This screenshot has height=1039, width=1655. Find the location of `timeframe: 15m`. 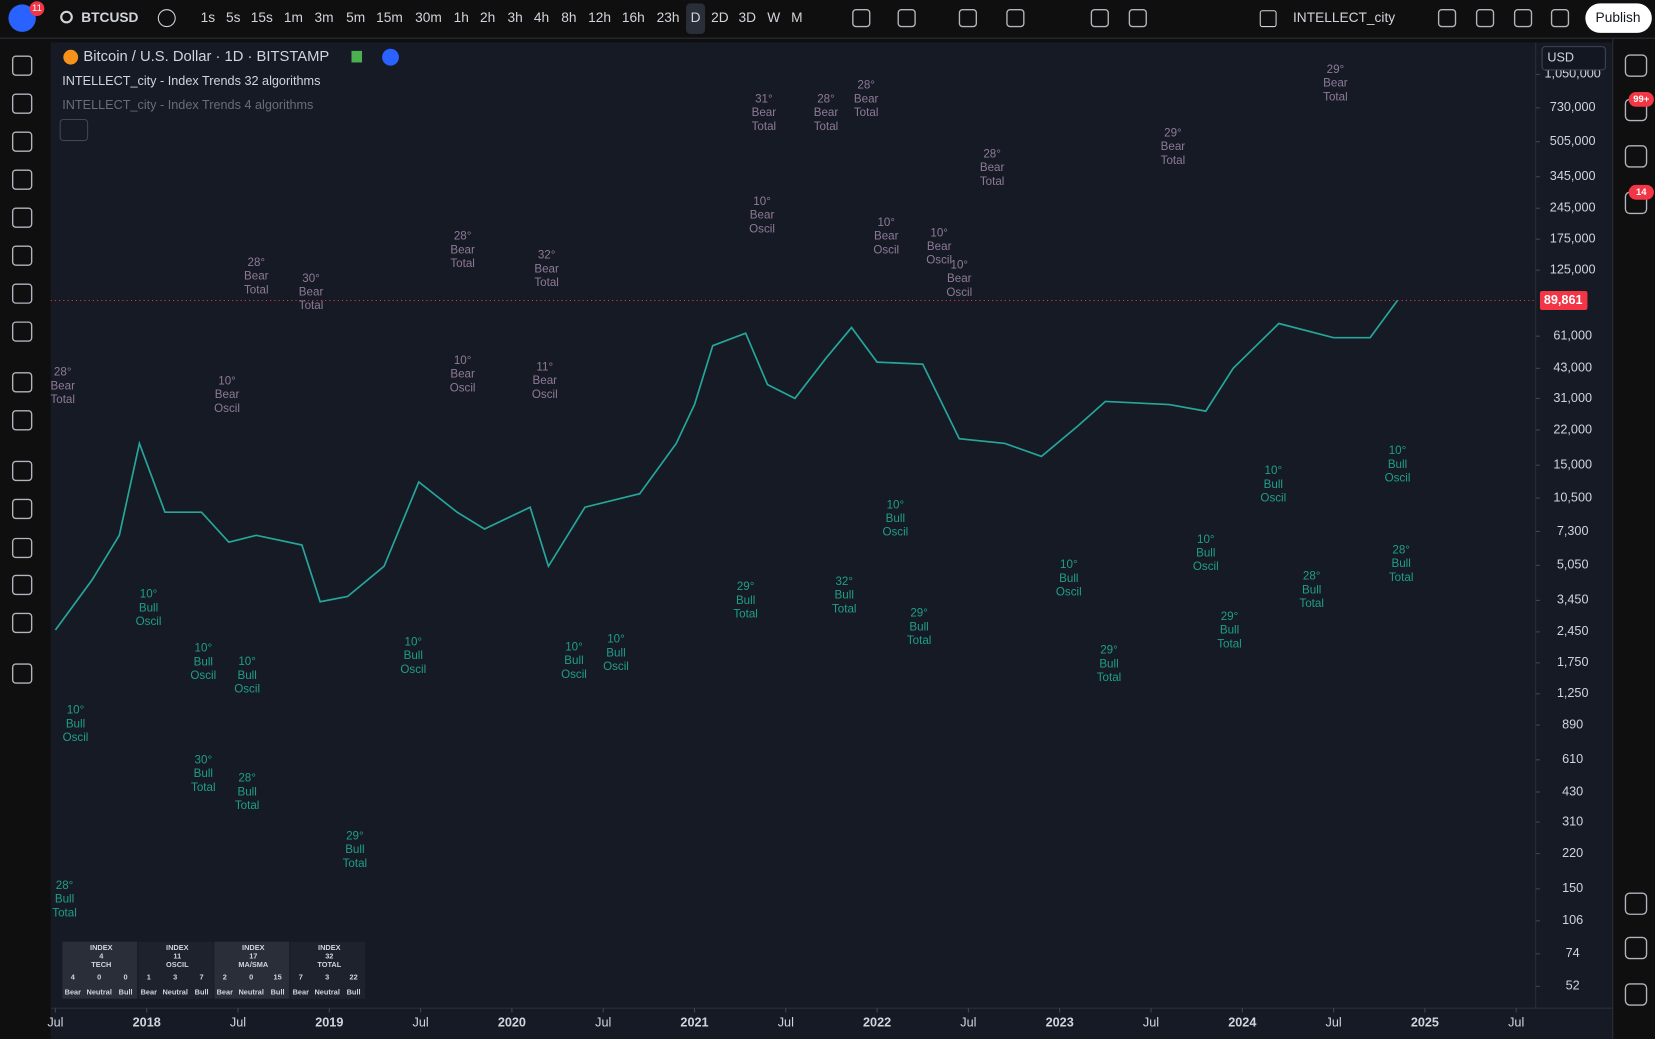

timeframe: 15m is located at coordinates (389, 17).